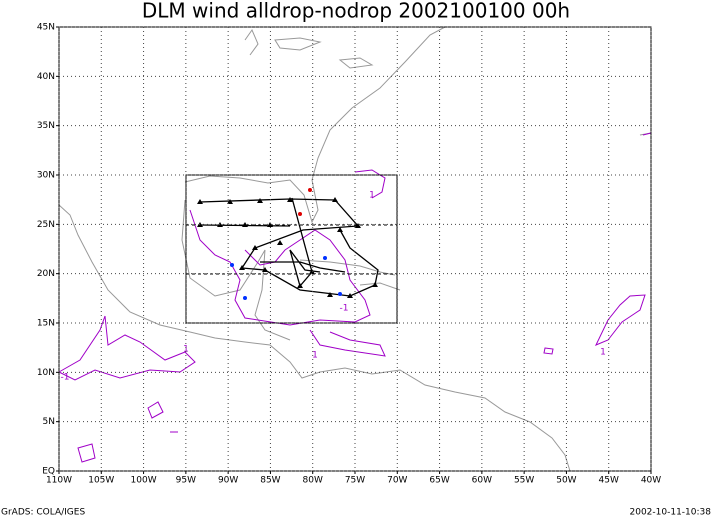  I want to click on x-tick-label: 75W, so click(355, 481).